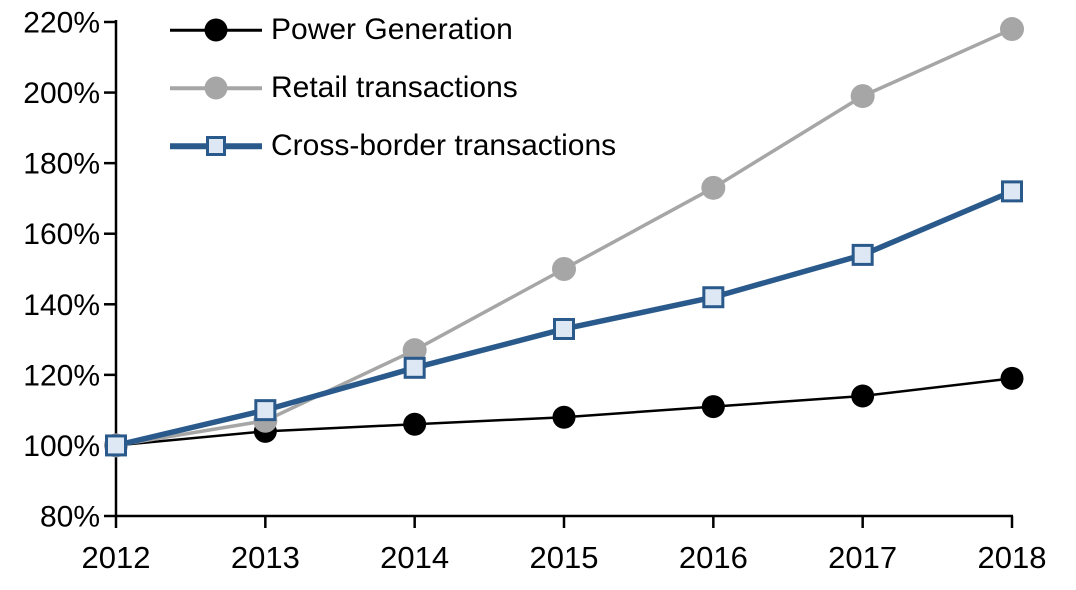 Image resolution: width=1076 pixels, height=590 pixels. What do you see at coordinates (564, 269) in the screenshot?
I see `marker-retail-transactions-2015` at bounding box center [564, 269].